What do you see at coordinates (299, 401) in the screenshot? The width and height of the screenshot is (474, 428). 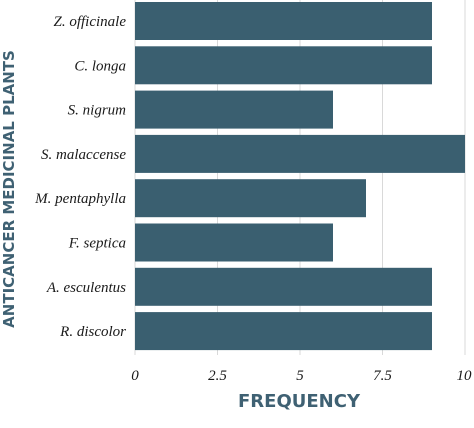 I see `x-axis-title: FREQUENCY` at bounding box center [299, 401].